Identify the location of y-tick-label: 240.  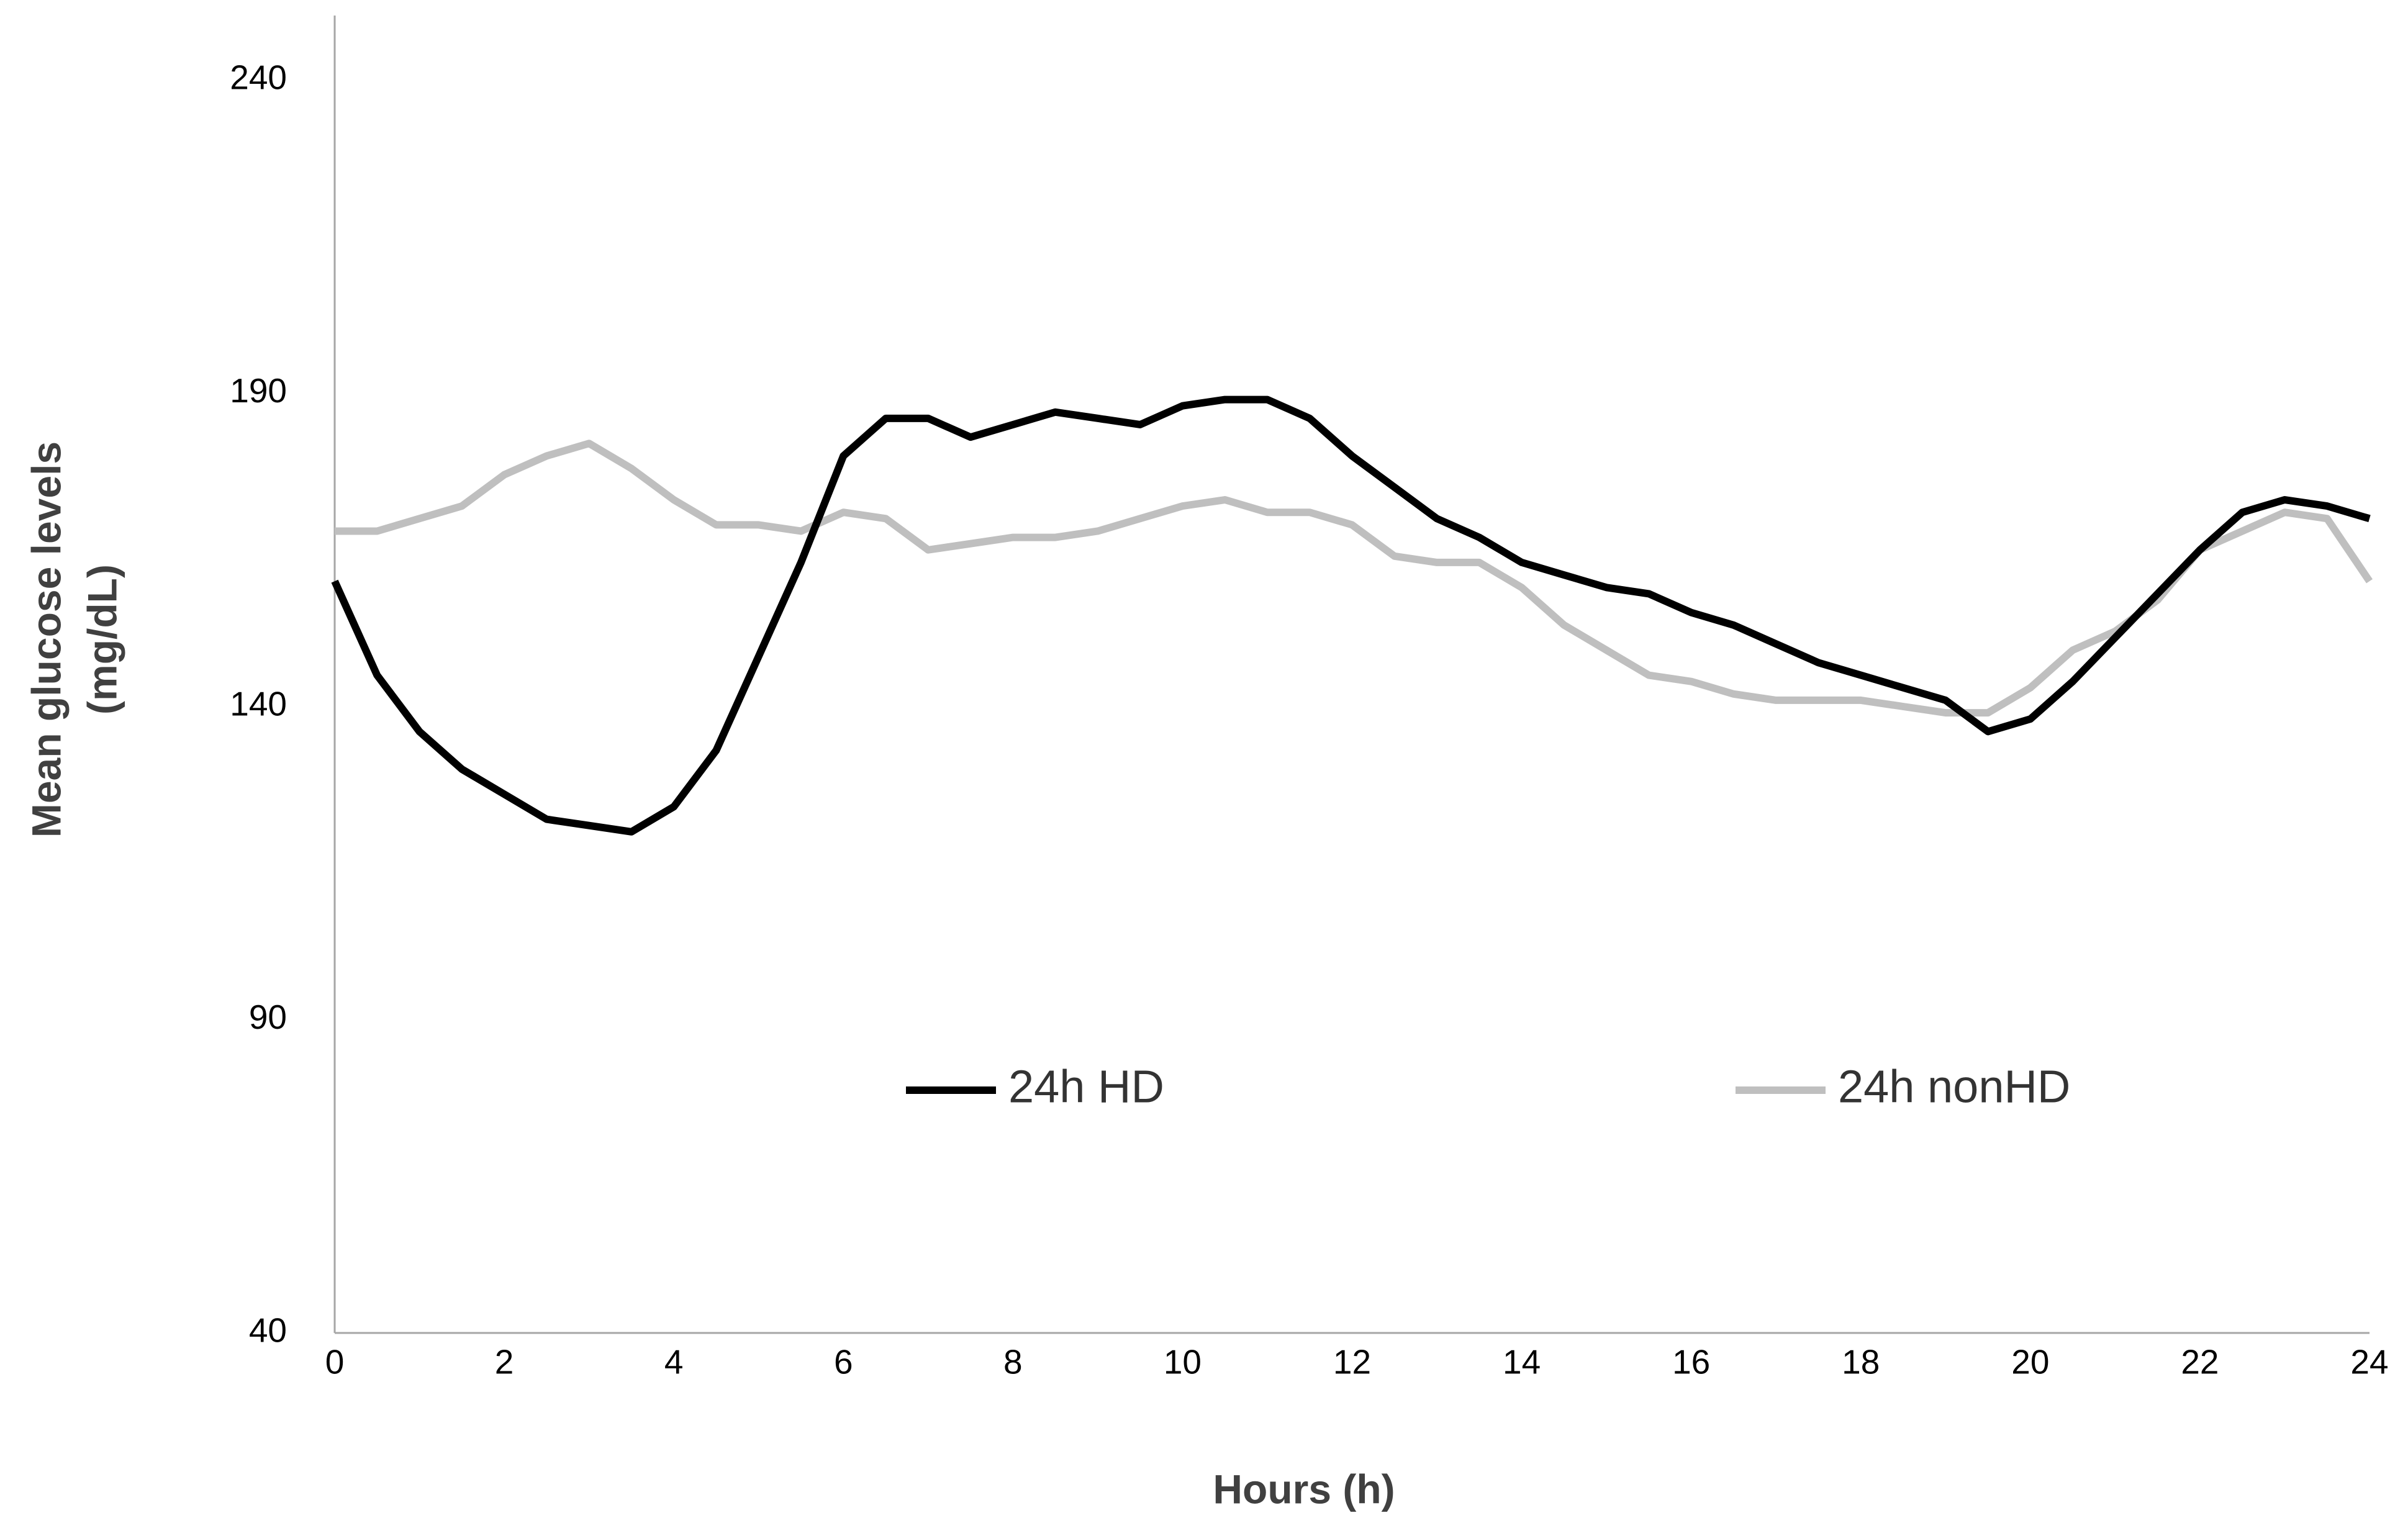
(259, 77).